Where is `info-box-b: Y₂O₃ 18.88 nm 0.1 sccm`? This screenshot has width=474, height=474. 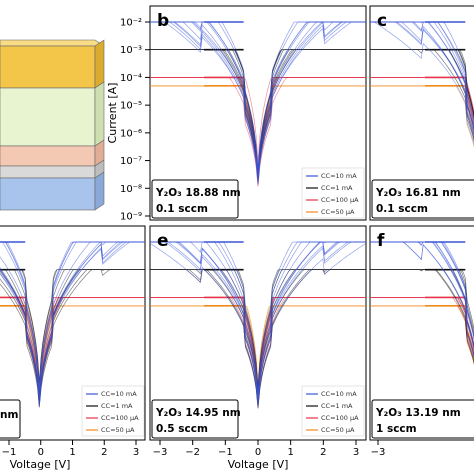
info-box-b: Y₂O₃ 18.88 nm 0.1 sccm is located at coordinates (196, 199).